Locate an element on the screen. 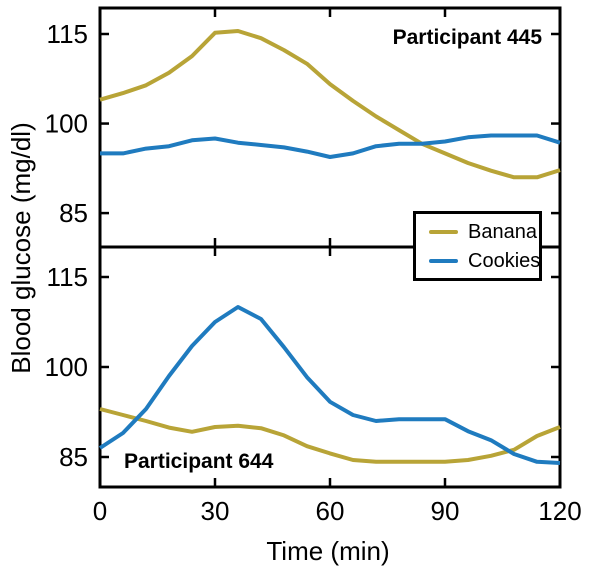 The height and width of the screenshot is (584, 601). x-tick-label: 30 is located at coordinates (215, 511).